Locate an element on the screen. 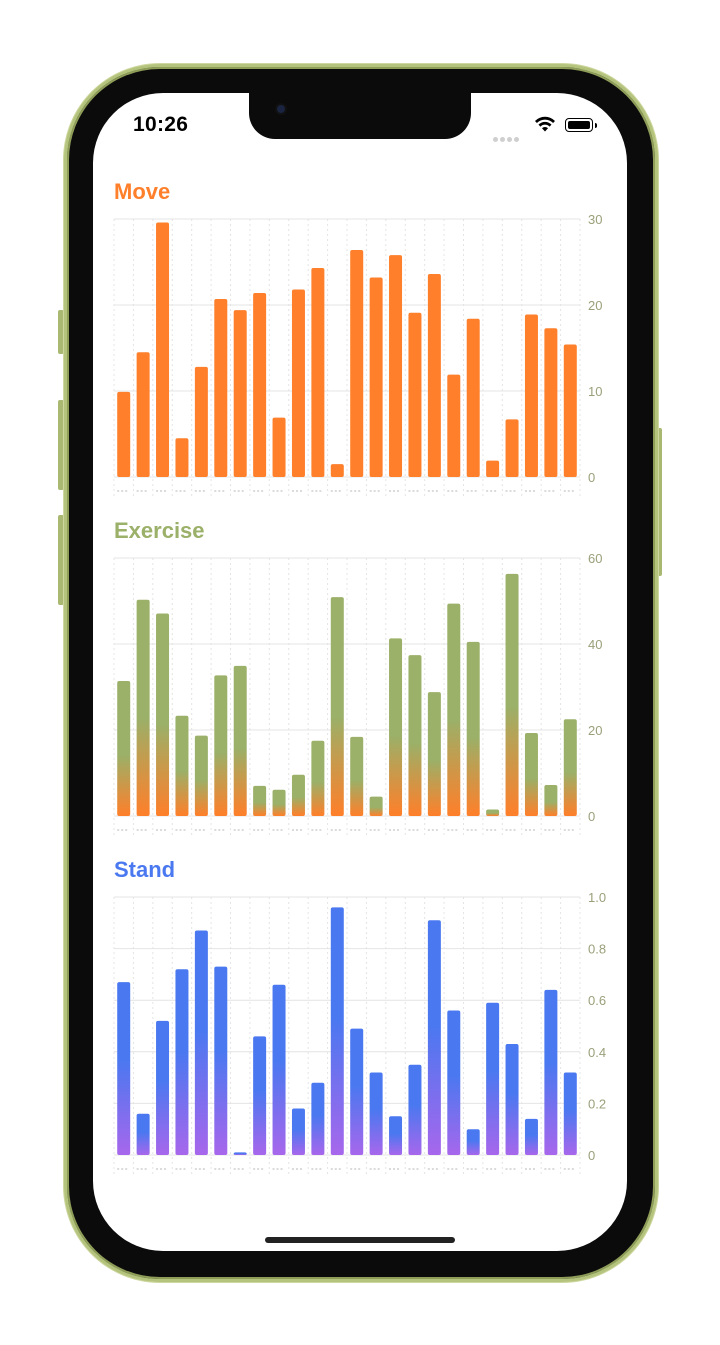  y-tick-label: 10 is located at coordinates (595, 391).